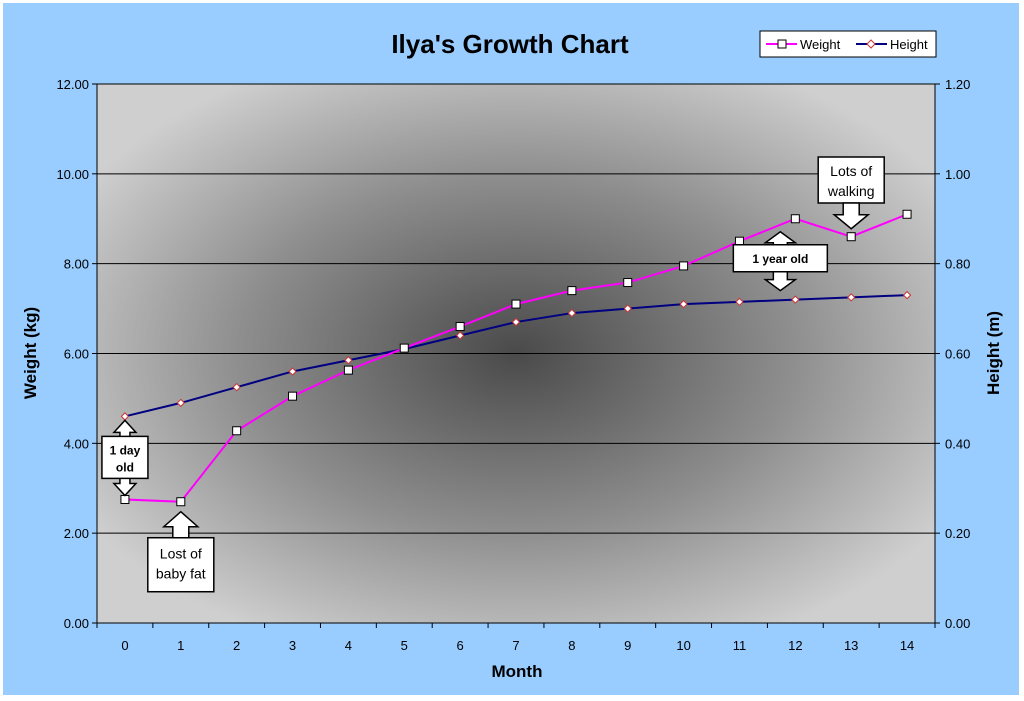 The image size is (1024, 701). What do you see at coordinates (348, 645) in the screenshot?
I see `x-tick-label: 4` at bounding box center [348, 645].